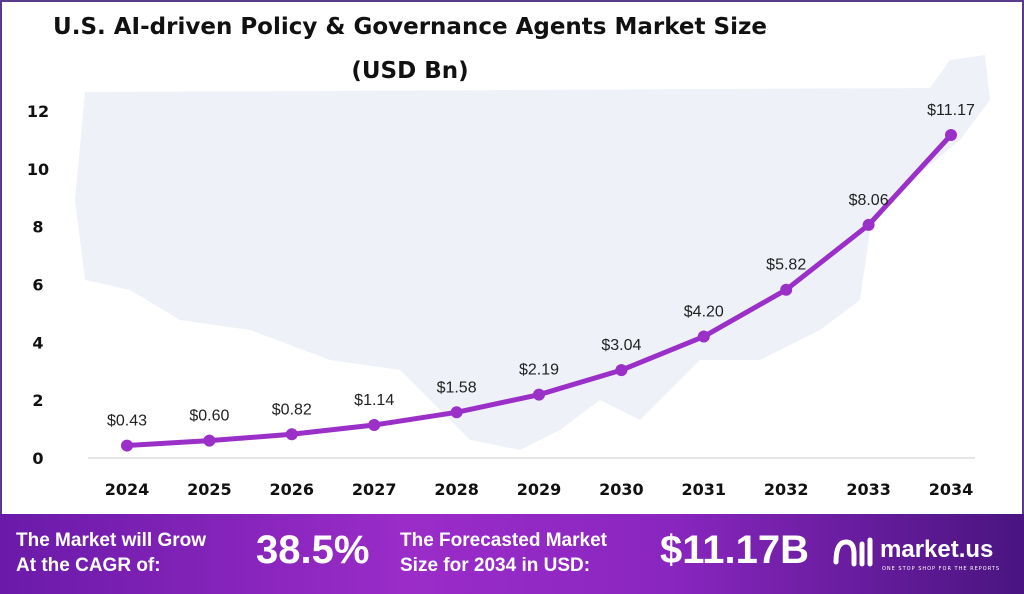  What do you see at coordinates (37, 227) in the screenshot?
I see `y-tick-label: 8` at bounding box center [37, 227].